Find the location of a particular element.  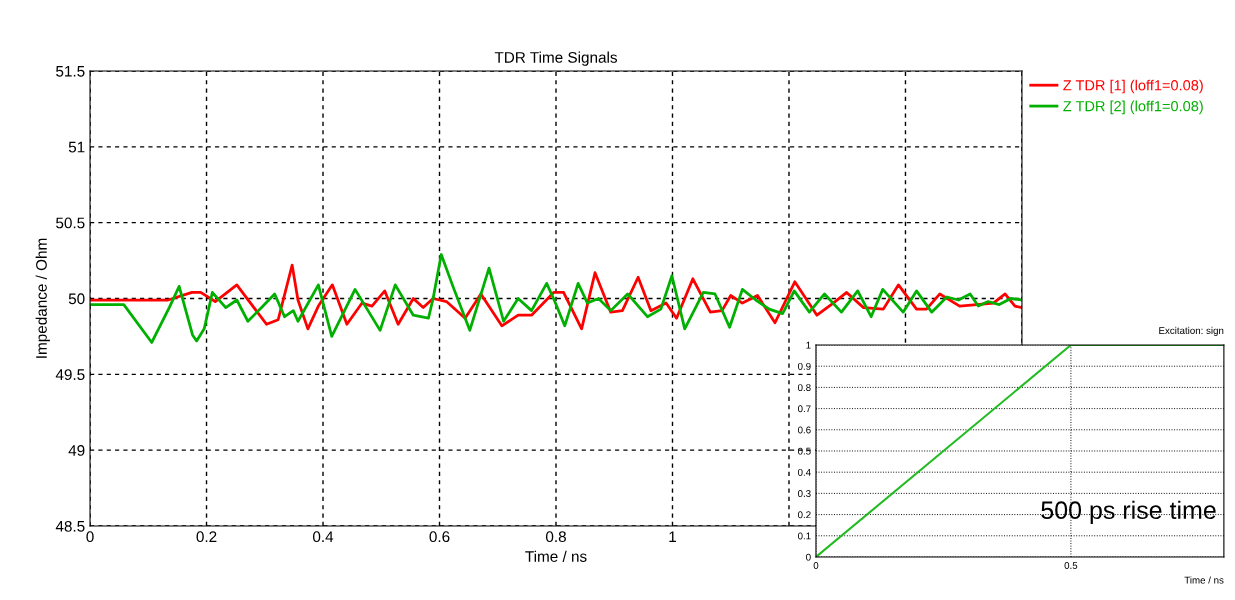

y-tick-label: 0.4 is located at coordinates (804, 472).